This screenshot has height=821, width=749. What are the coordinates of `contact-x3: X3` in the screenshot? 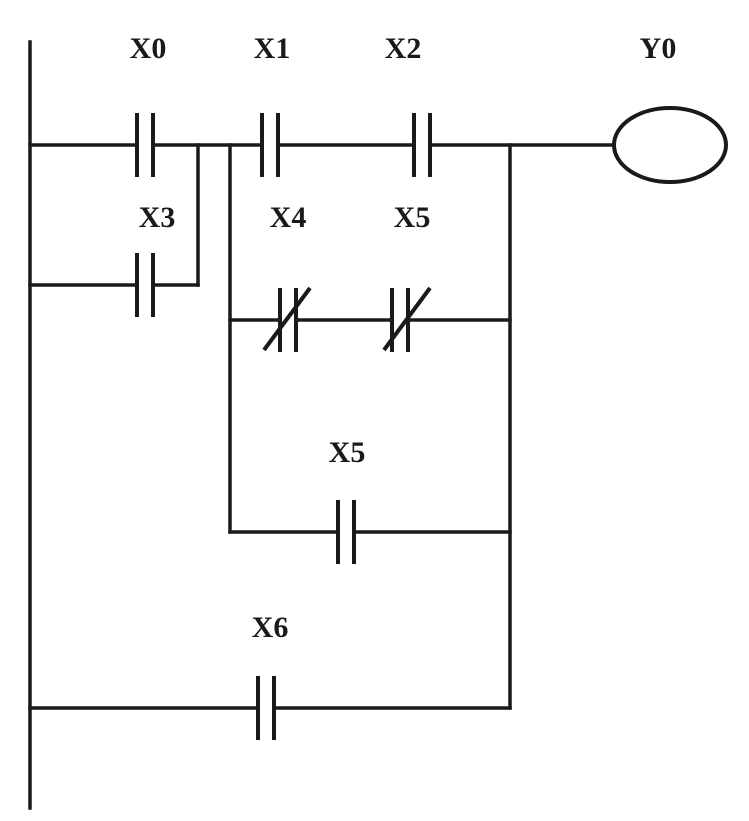 It's located at (155, 259).